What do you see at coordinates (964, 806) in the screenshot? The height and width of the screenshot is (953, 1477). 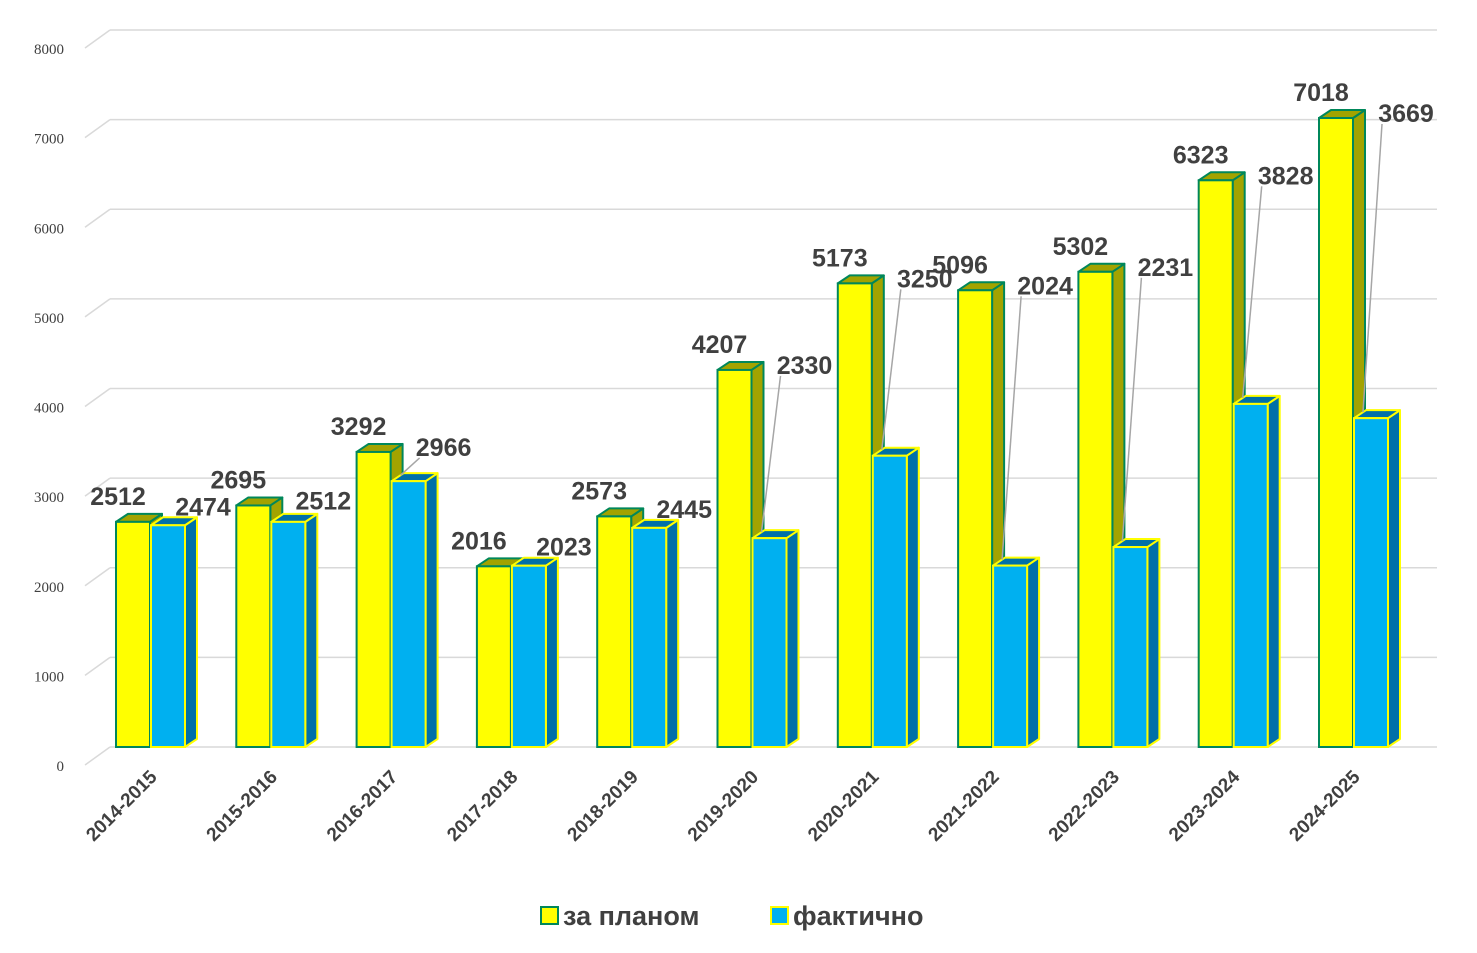 I see `x-tick-label: 2021-2022` at bounding box center [964, 806].